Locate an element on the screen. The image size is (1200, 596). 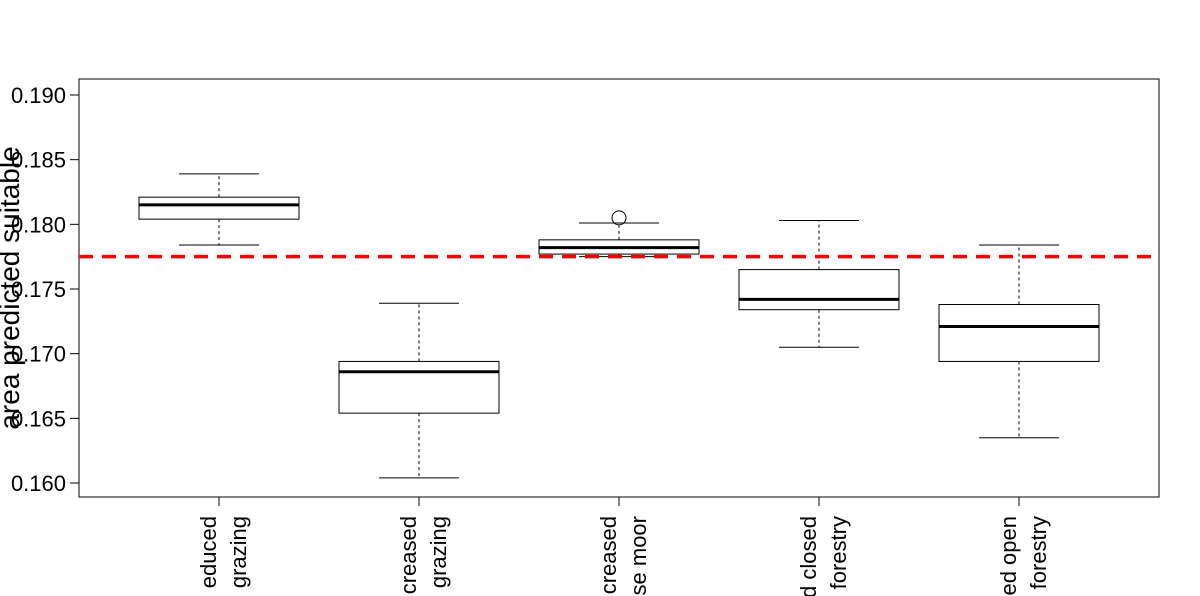
y-tick-label: 0.175 is located at coordinates (38, 289).